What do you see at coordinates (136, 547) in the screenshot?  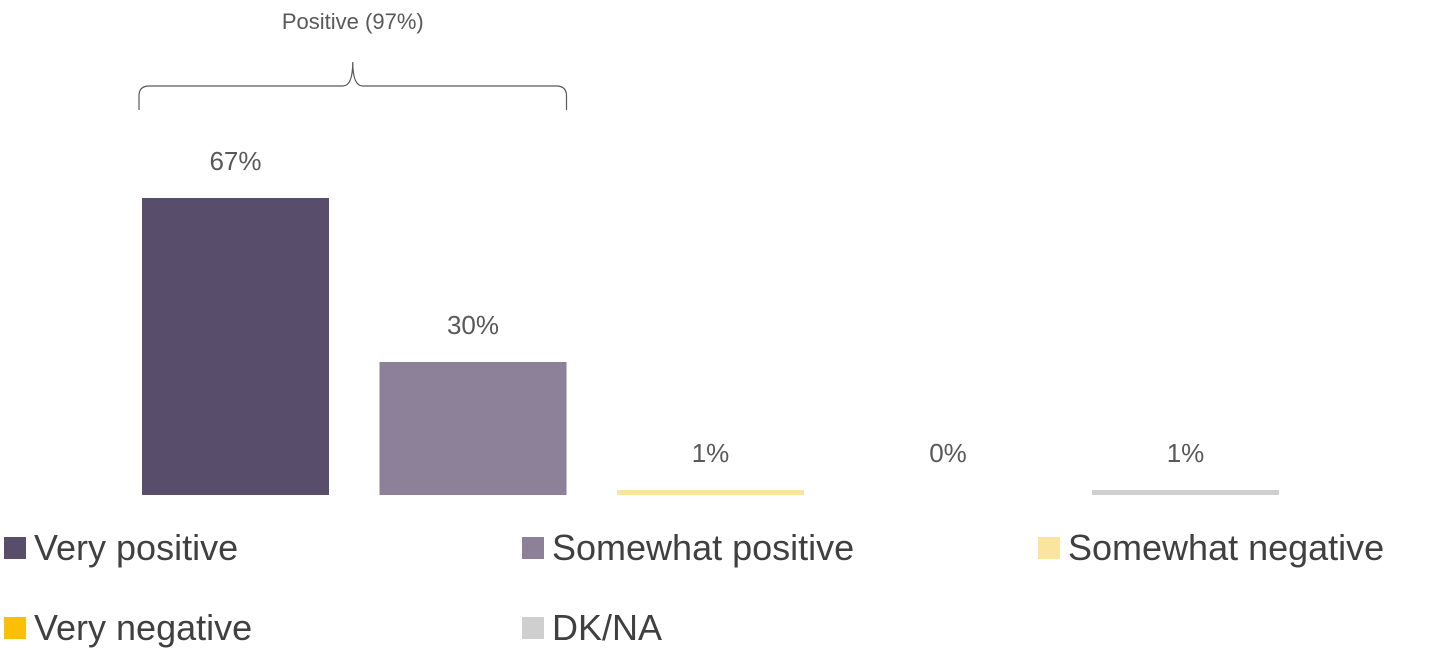 I see `legend-label-very-positive: Very positive` at bounding box center [136, 547].